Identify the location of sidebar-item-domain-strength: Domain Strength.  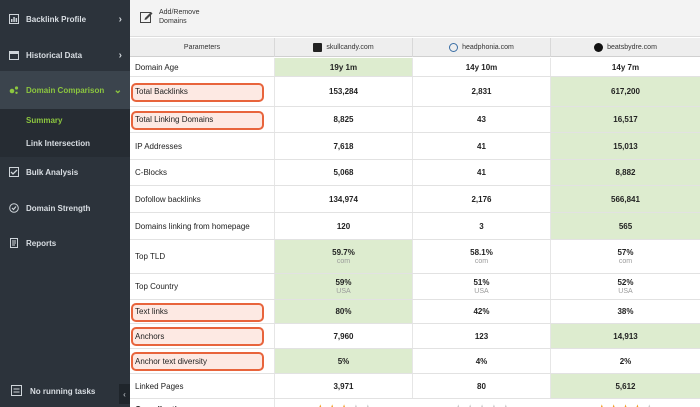
(65, 208).